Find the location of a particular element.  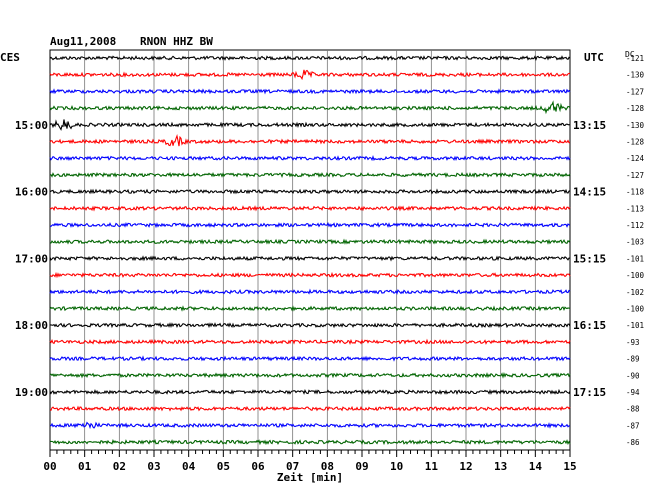

right-hour-label: 15:15 is located at coordinates (589, 258).